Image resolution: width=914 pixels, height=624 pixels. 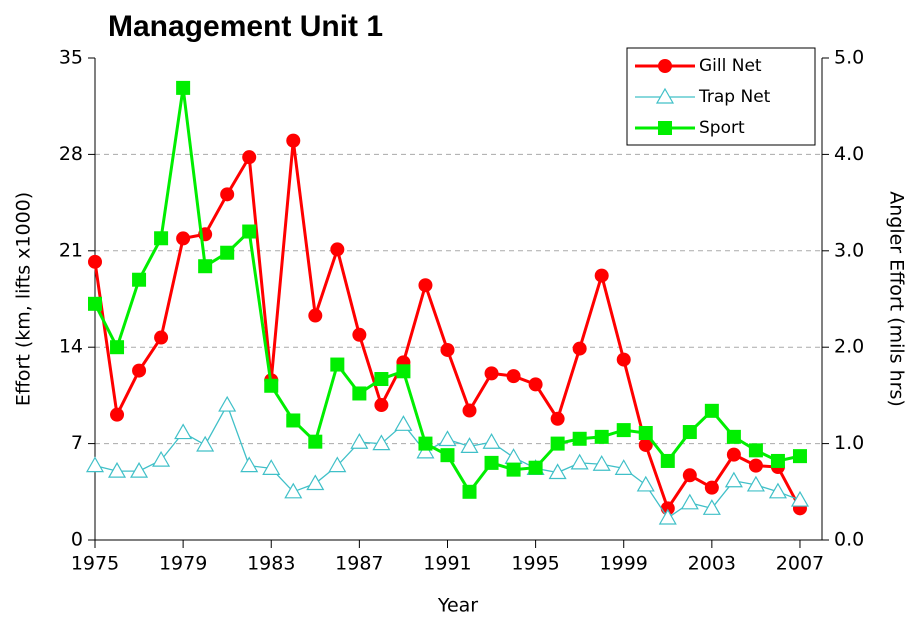 I want to click on y2-axis-label: Angler Effort (mils hrs), so click(x=897, y=299).